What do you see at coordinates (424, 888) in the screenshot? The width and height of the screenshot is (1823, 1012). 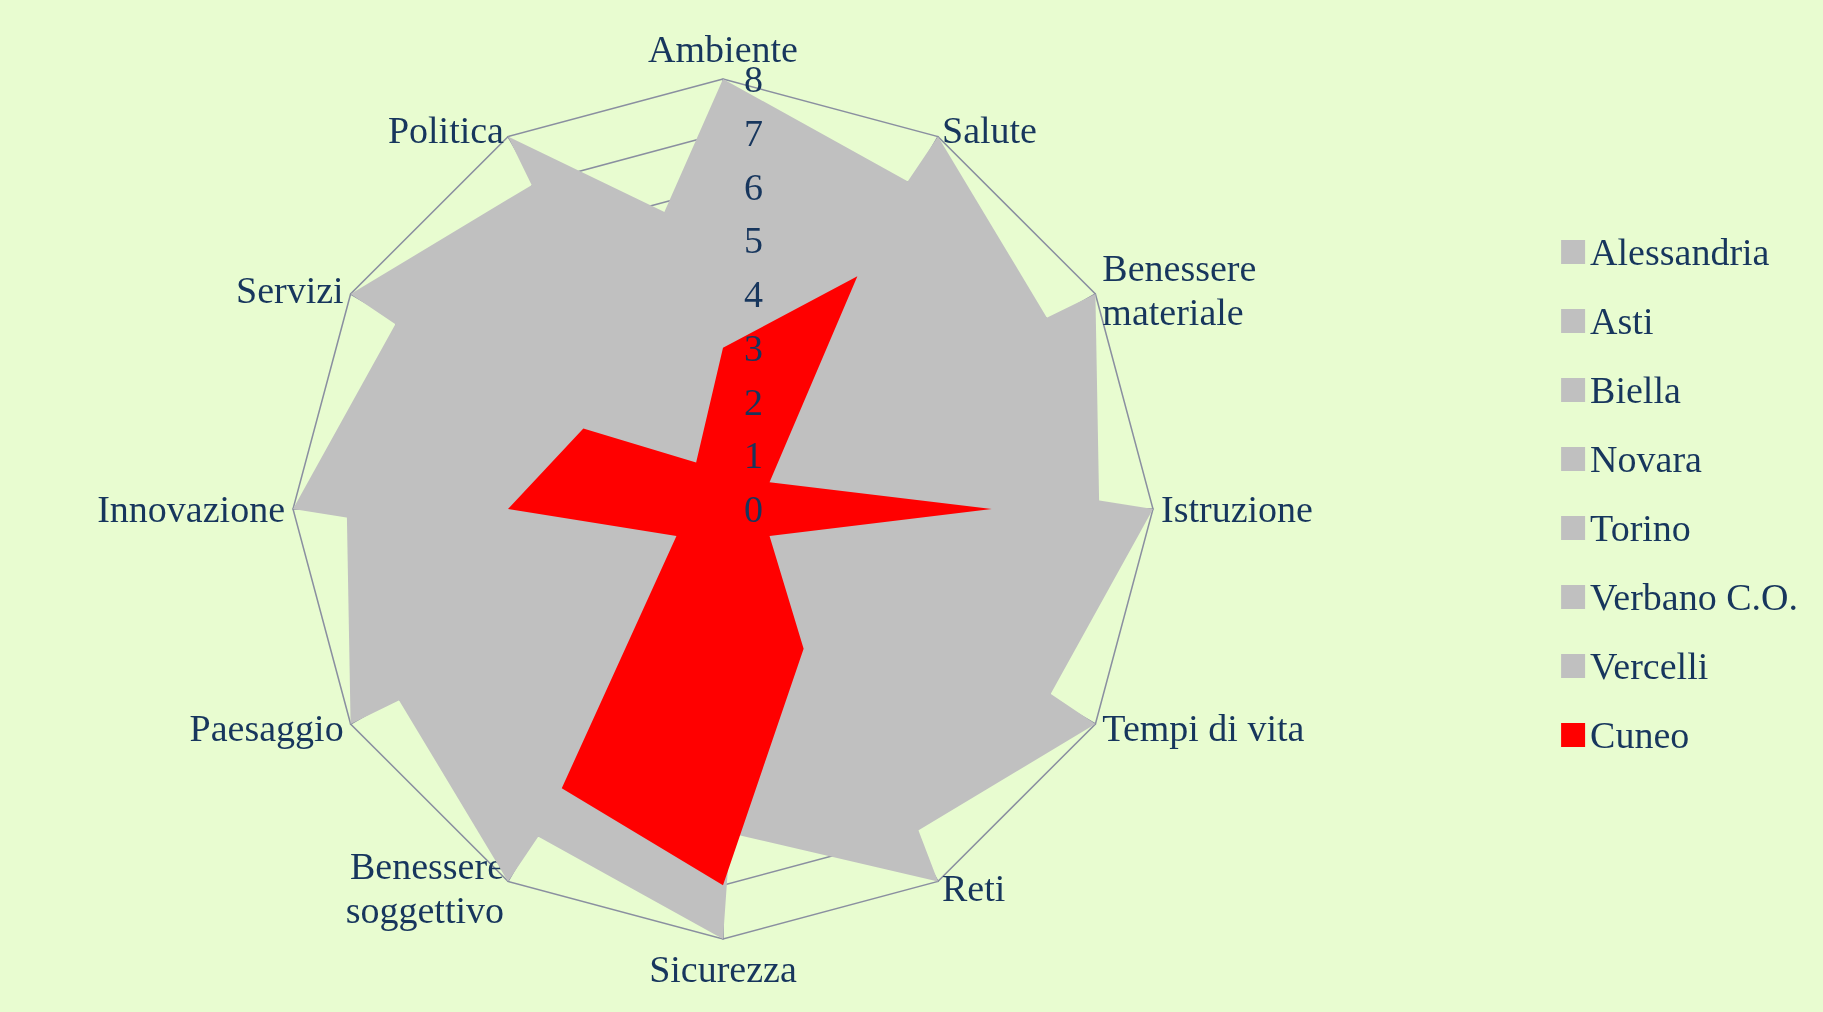 I see `spoke-label: Benessere soggettivo` at bounding box center [424, 888].